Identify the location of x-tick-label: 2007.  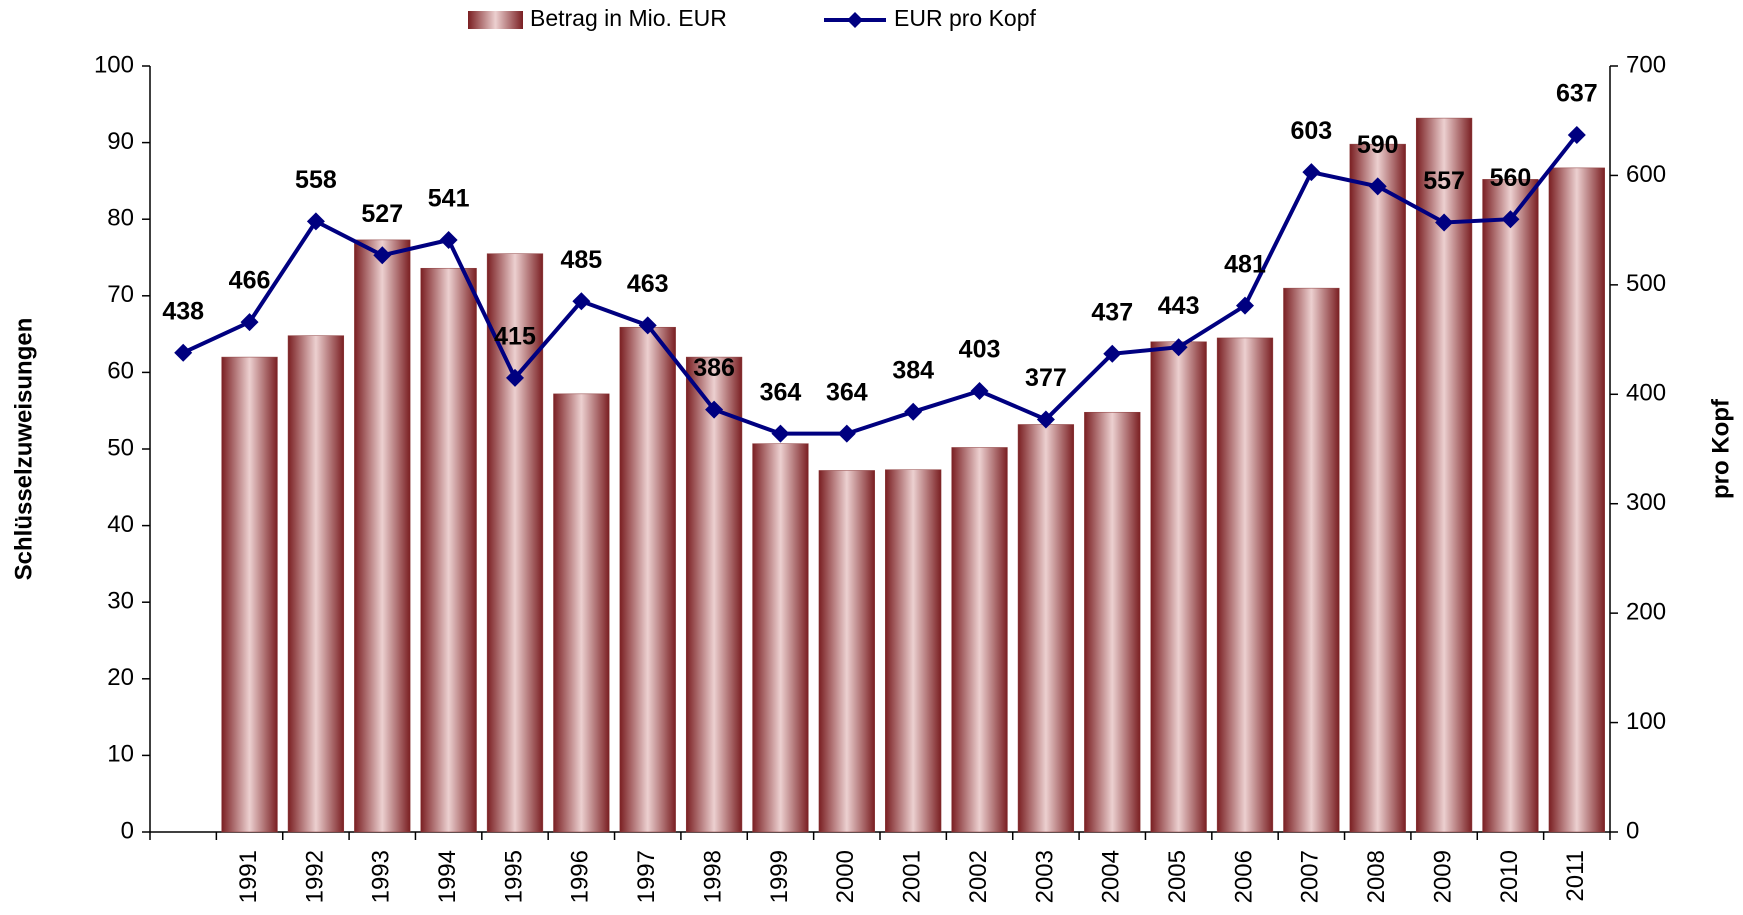
(1310, 876).